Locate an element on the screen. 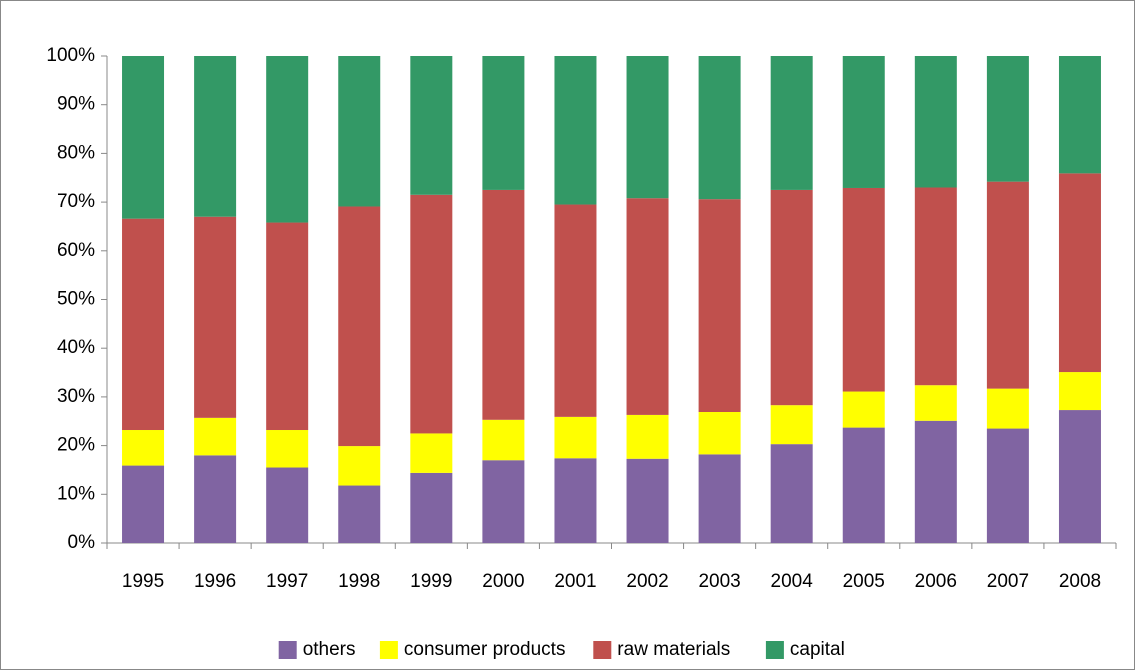 The height and width of the screenshot is (671, 1136). y-tick-label: 60% is located at coordinates (76, 250).